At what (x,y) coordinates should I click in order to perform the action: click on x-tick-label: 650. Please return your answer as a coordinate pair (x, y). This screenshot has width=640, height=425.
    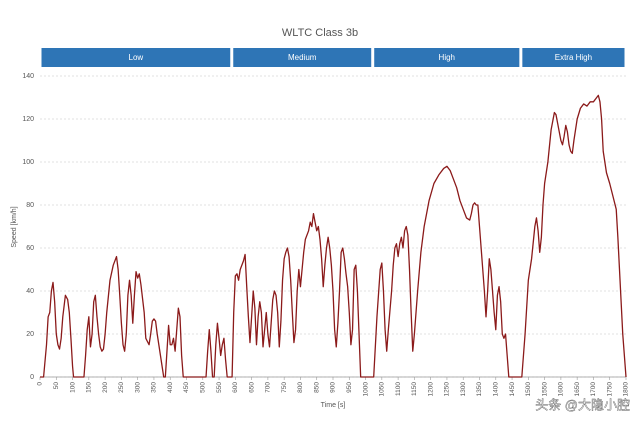
    Looking at the image, I should click on (251, 387).